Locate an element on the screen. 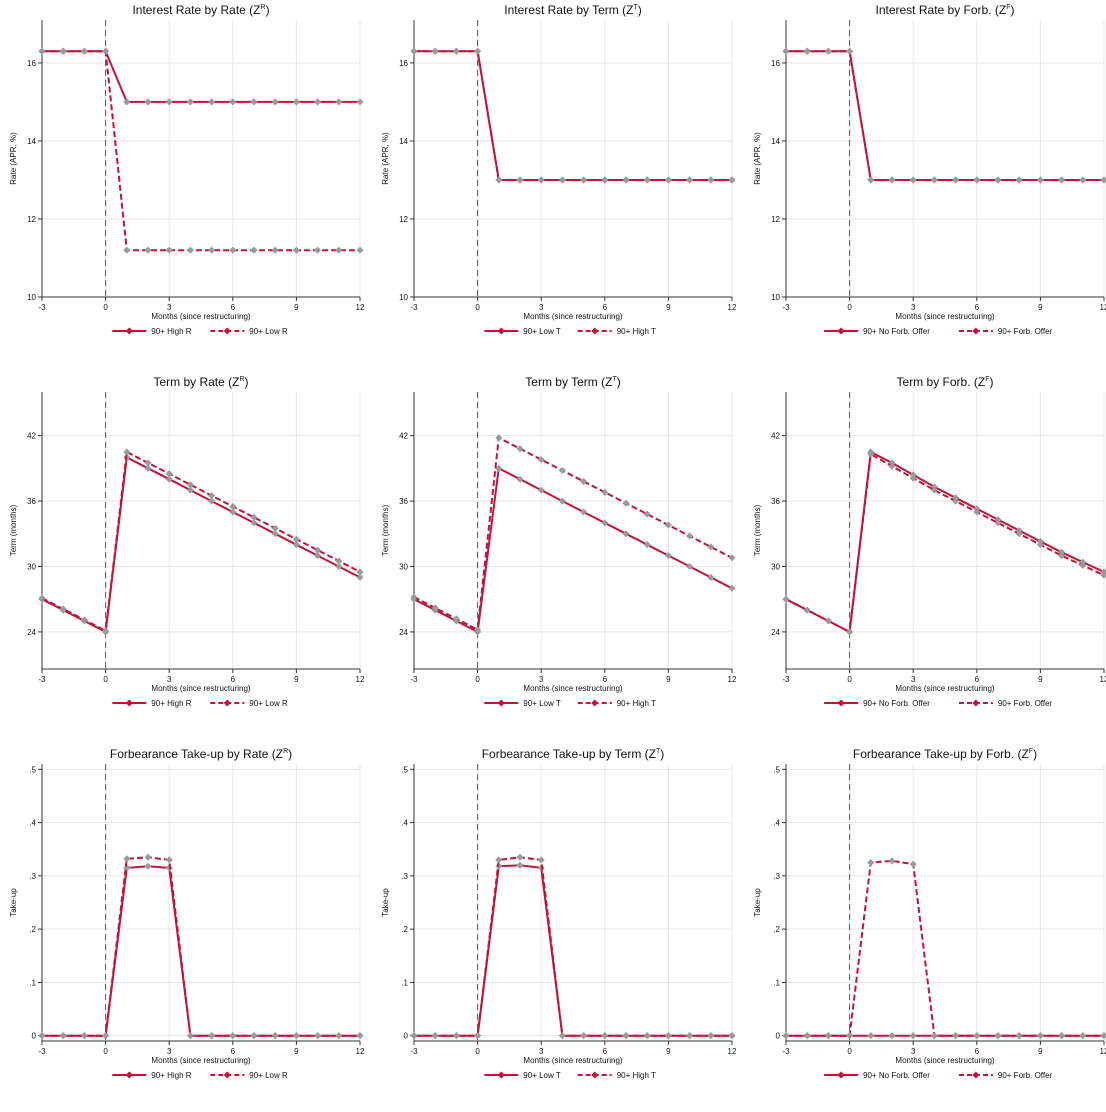 This screenshot has height=1112, width=1106. y-tick-label: 12 is located at coordinates (775, 219).